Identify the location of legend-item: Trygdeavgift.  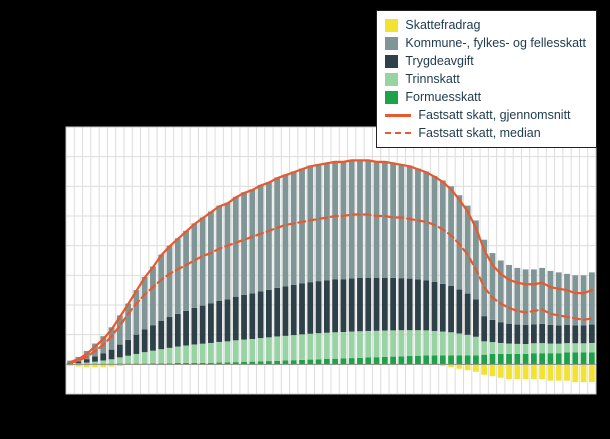
(485, 61).